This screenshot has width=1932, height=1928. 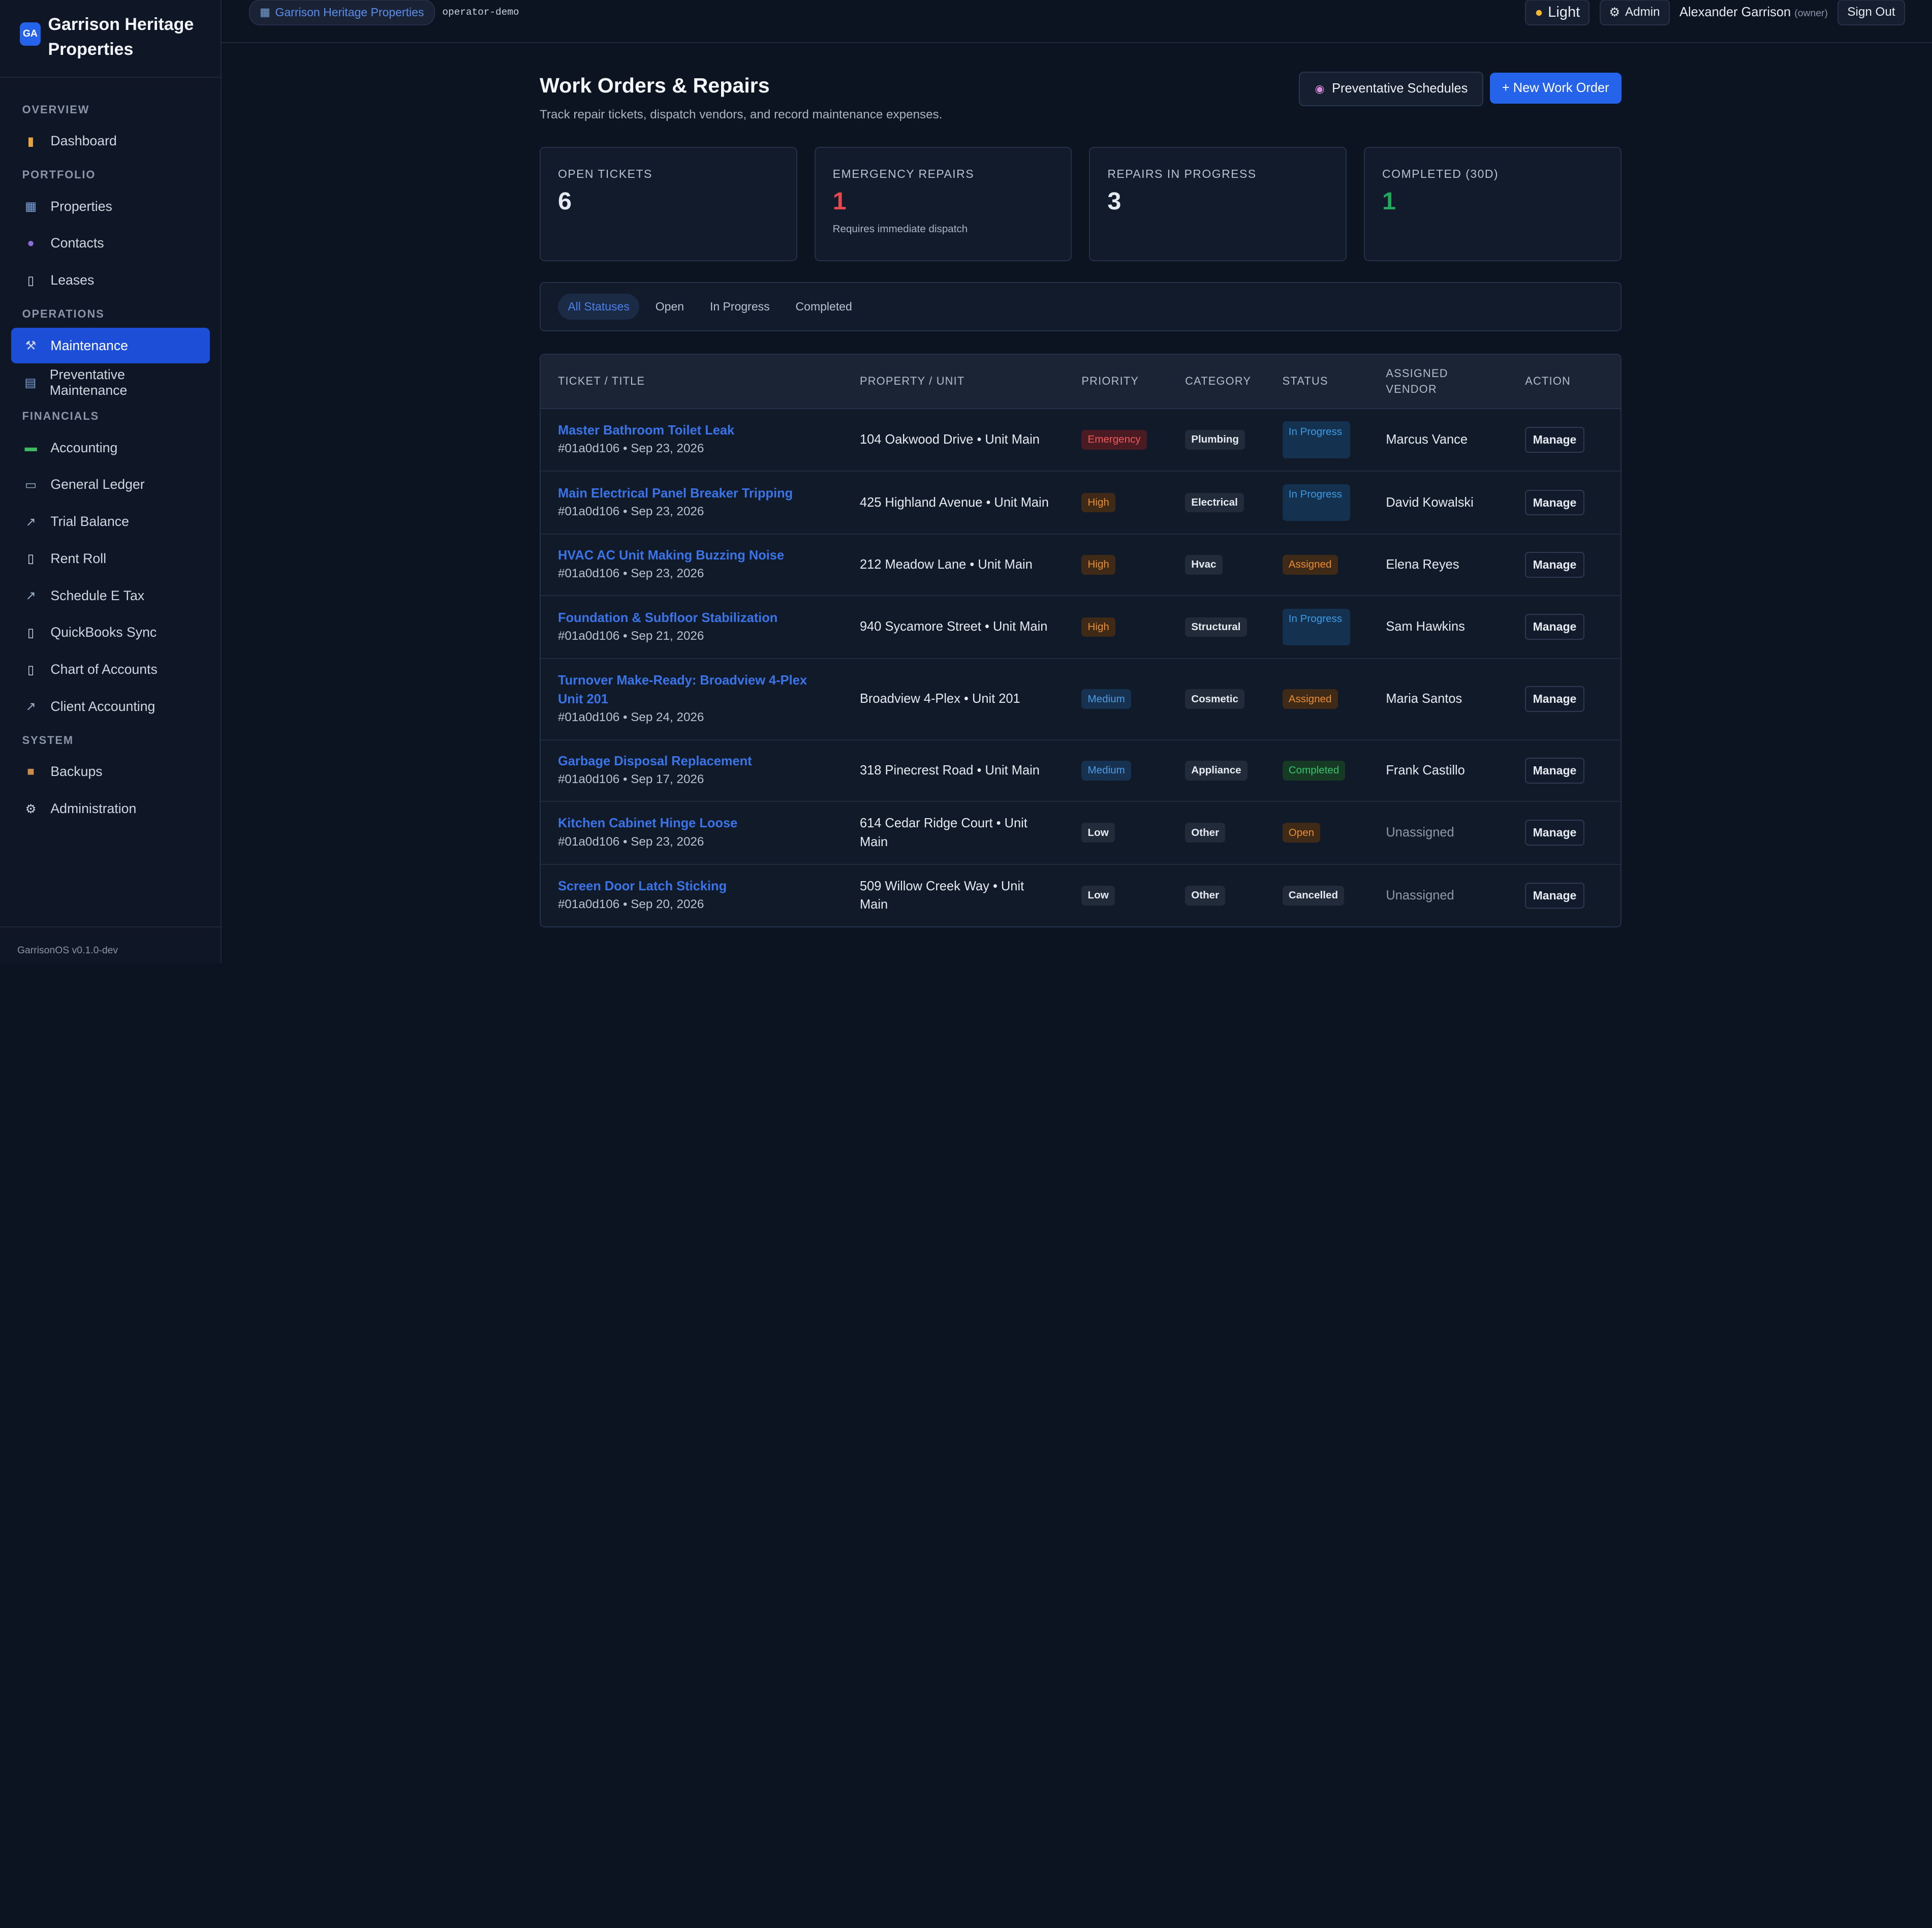 I want to click on ticket-title-link: HVAC AC Unit Making Buzzing Noise, so click(x=671, y=555).